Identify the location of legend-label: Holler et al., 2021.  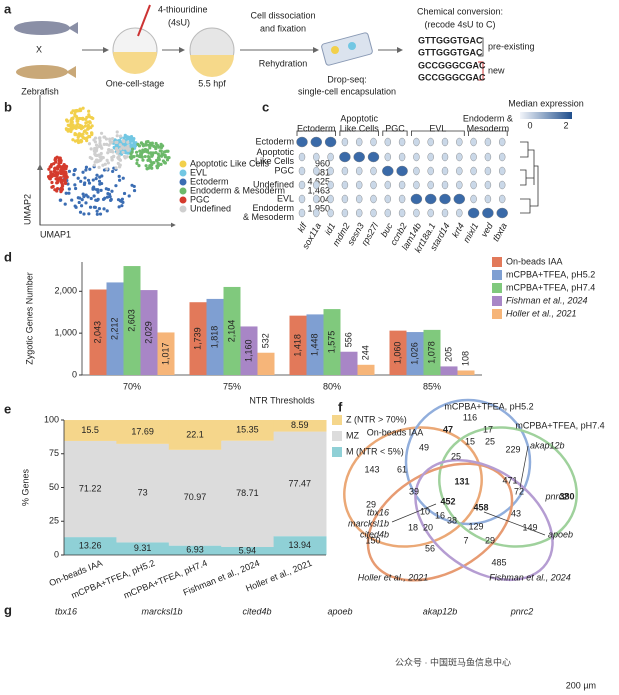
(541, 313).